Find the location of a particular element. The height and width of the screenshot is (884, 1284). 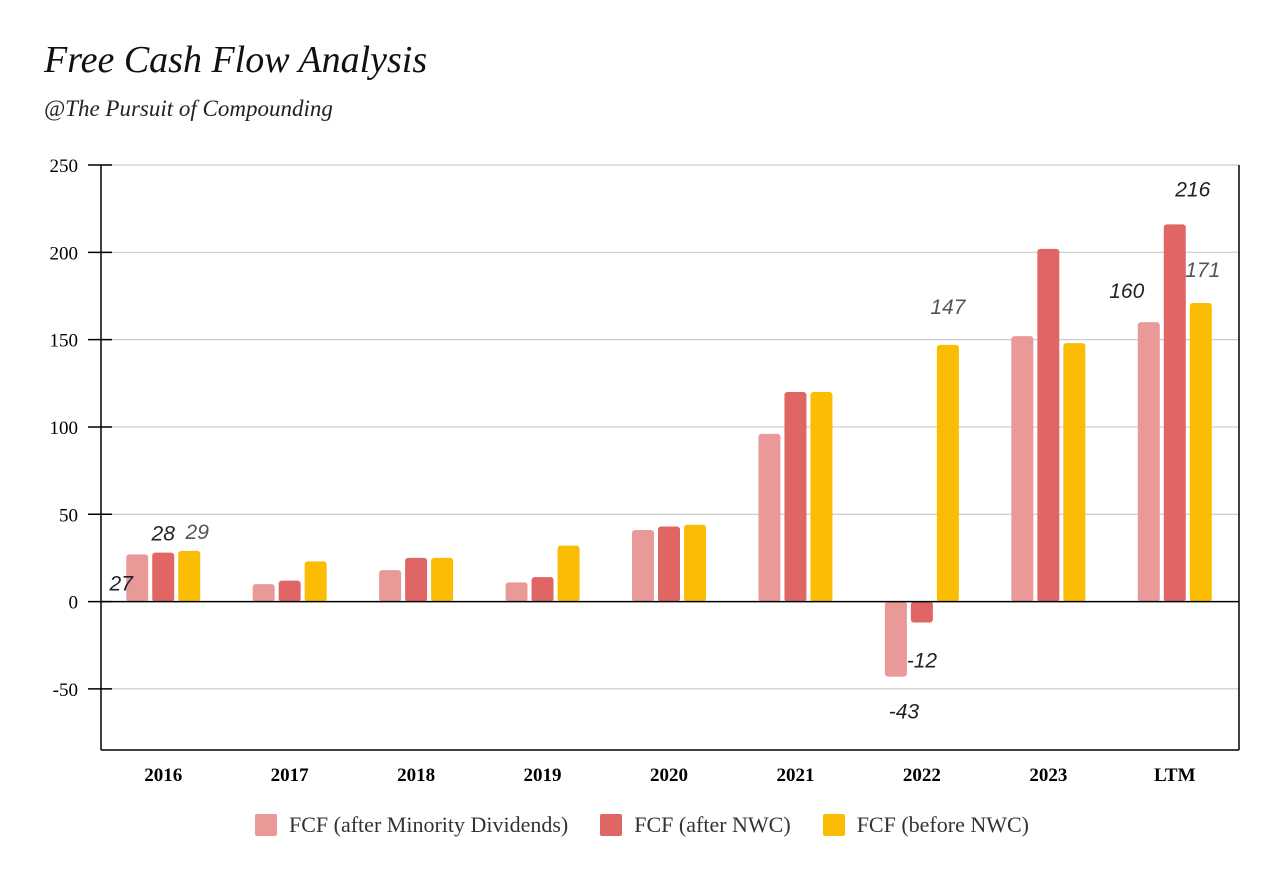

x-tick-label: LTM is located at coordinates (1175, 775).